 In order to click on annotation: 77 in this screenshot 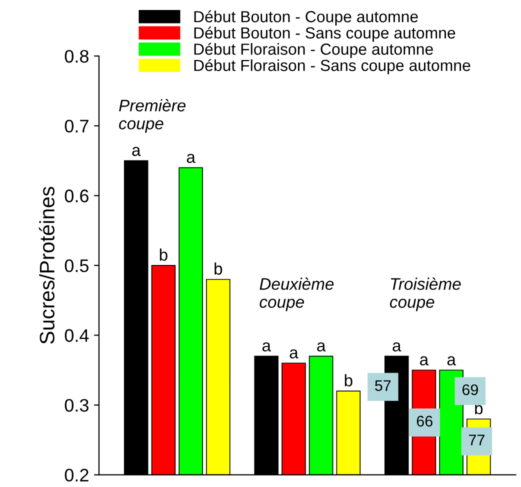, I will do `click(476, 440)`.